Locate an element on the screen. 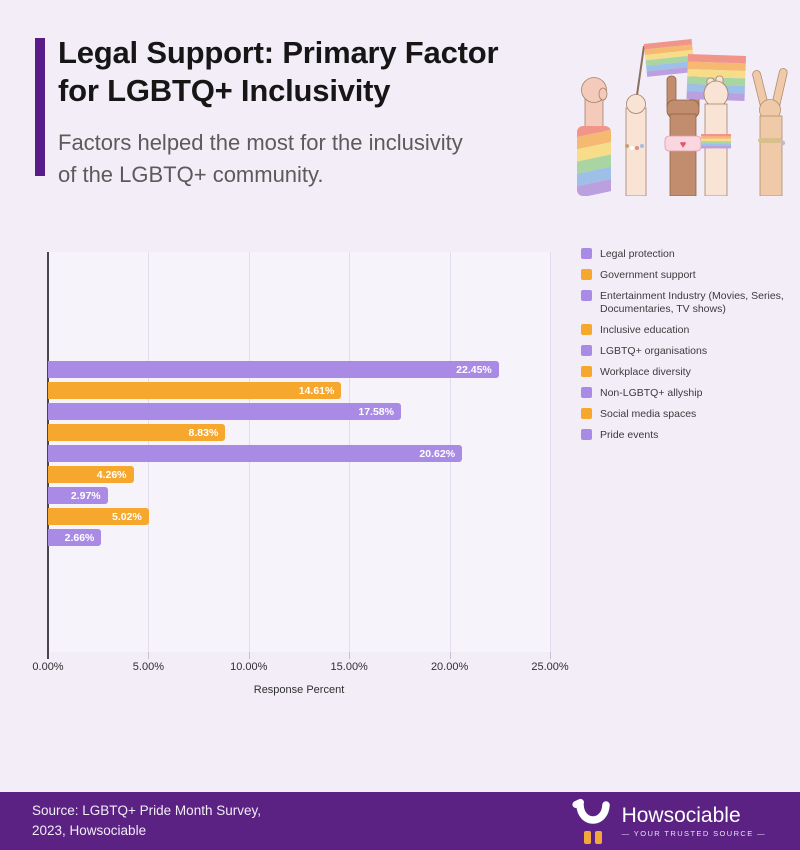  legend-item: Government support is located at coordinates (685, 275).